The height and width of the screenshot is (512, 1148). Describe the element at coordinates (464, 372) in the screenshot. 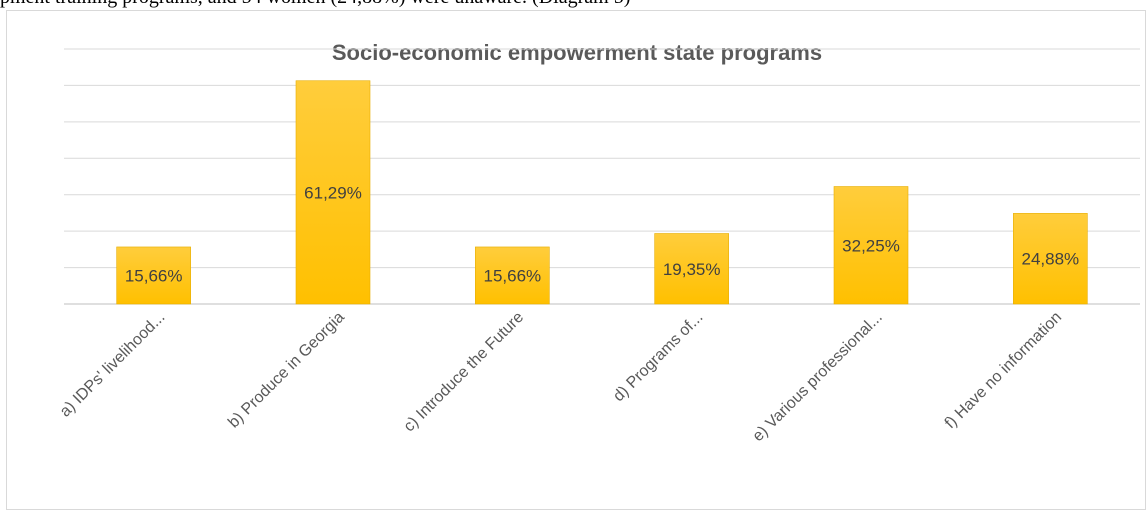

I see `x-tick-label-3: c) Introduce the Future` at that location.